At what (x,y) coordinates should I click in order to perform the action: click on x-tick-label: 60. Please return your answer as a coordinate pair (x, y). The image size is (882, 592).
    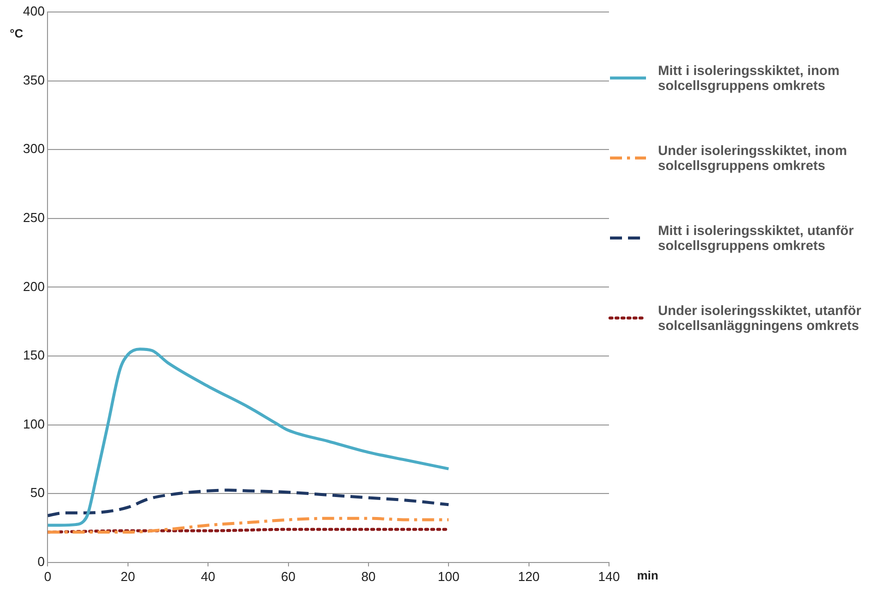
    Looking at the image, I should click on (288, 576).